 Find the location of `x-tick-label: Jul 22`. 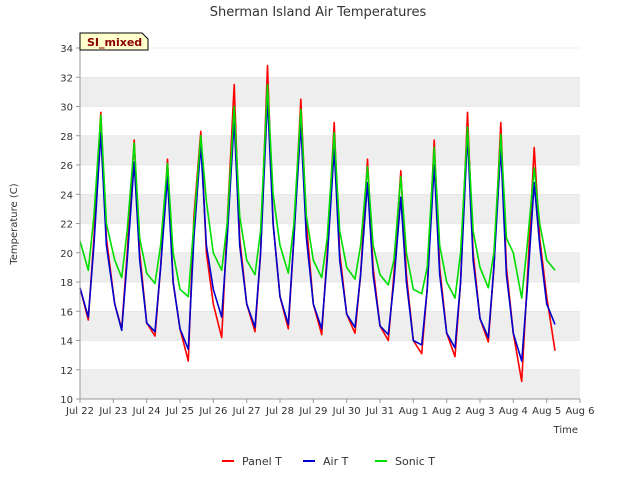

x-tick-label: Jul 22 is located at coordinates (79, 411).